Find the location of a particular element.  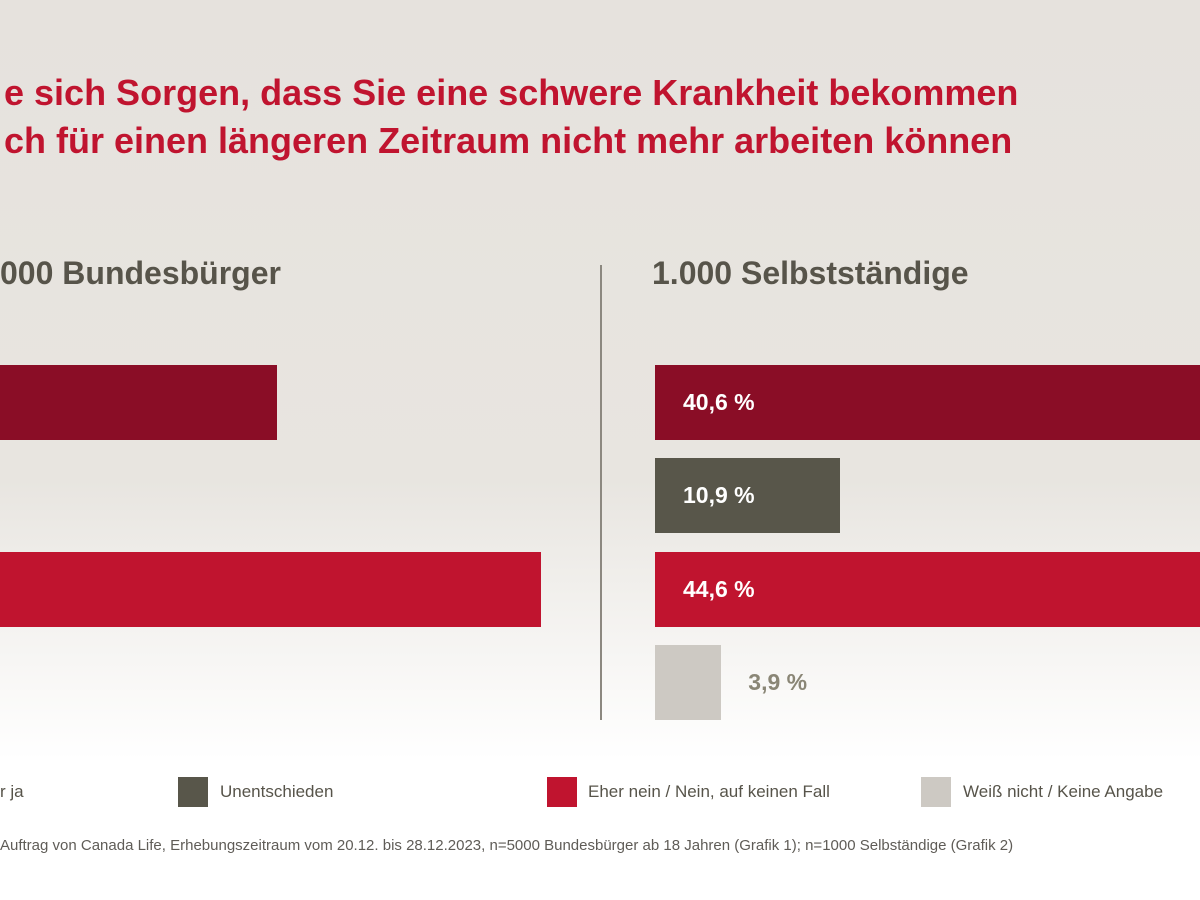

right-bar-label-0: 40,6 % is located at coordinates (719, 402).